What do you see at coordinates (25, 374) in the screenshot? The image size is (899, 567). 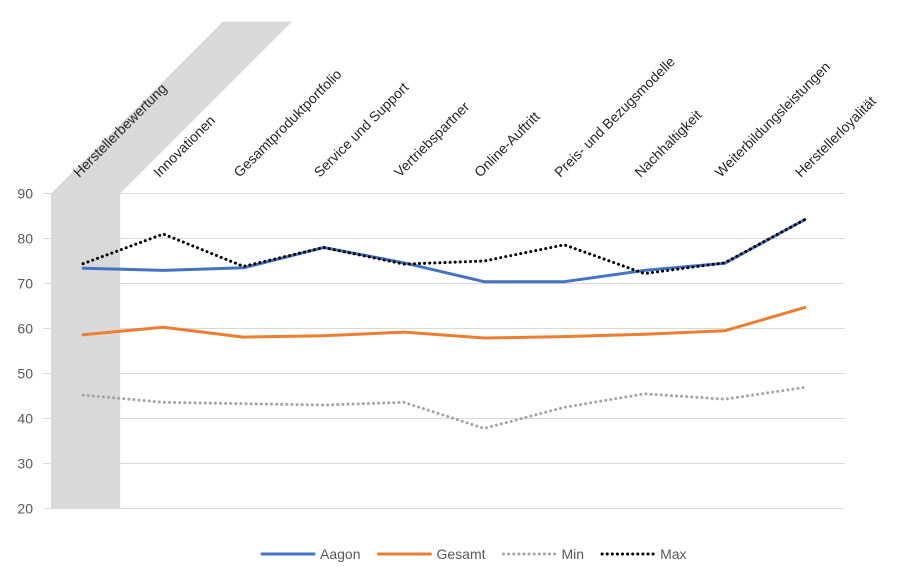 I see `y-tick-label: 50` at bounding box center [25, 374].